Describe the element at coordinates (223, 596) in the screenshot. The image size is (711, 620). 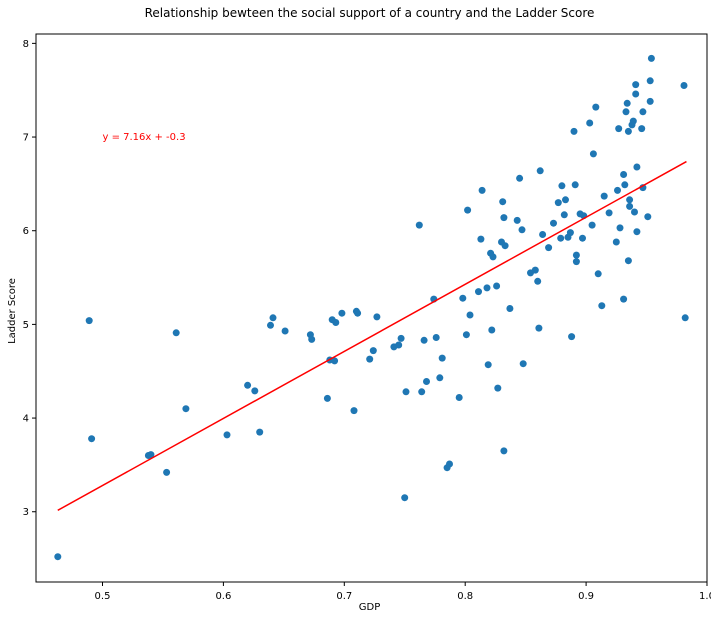
I see `x-tick-label: 0.6` at that location.